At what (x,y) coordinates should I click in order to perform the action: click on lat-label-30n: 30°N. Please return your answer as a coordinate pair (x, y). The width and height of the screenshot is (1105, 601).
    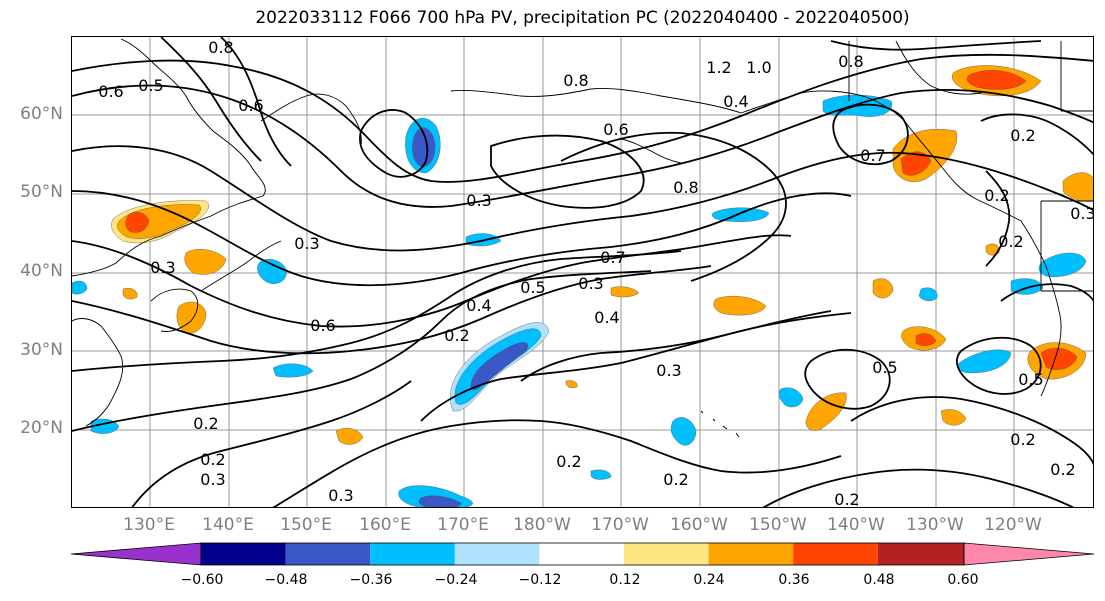
    Looking at the image, I should click on (41, 350).